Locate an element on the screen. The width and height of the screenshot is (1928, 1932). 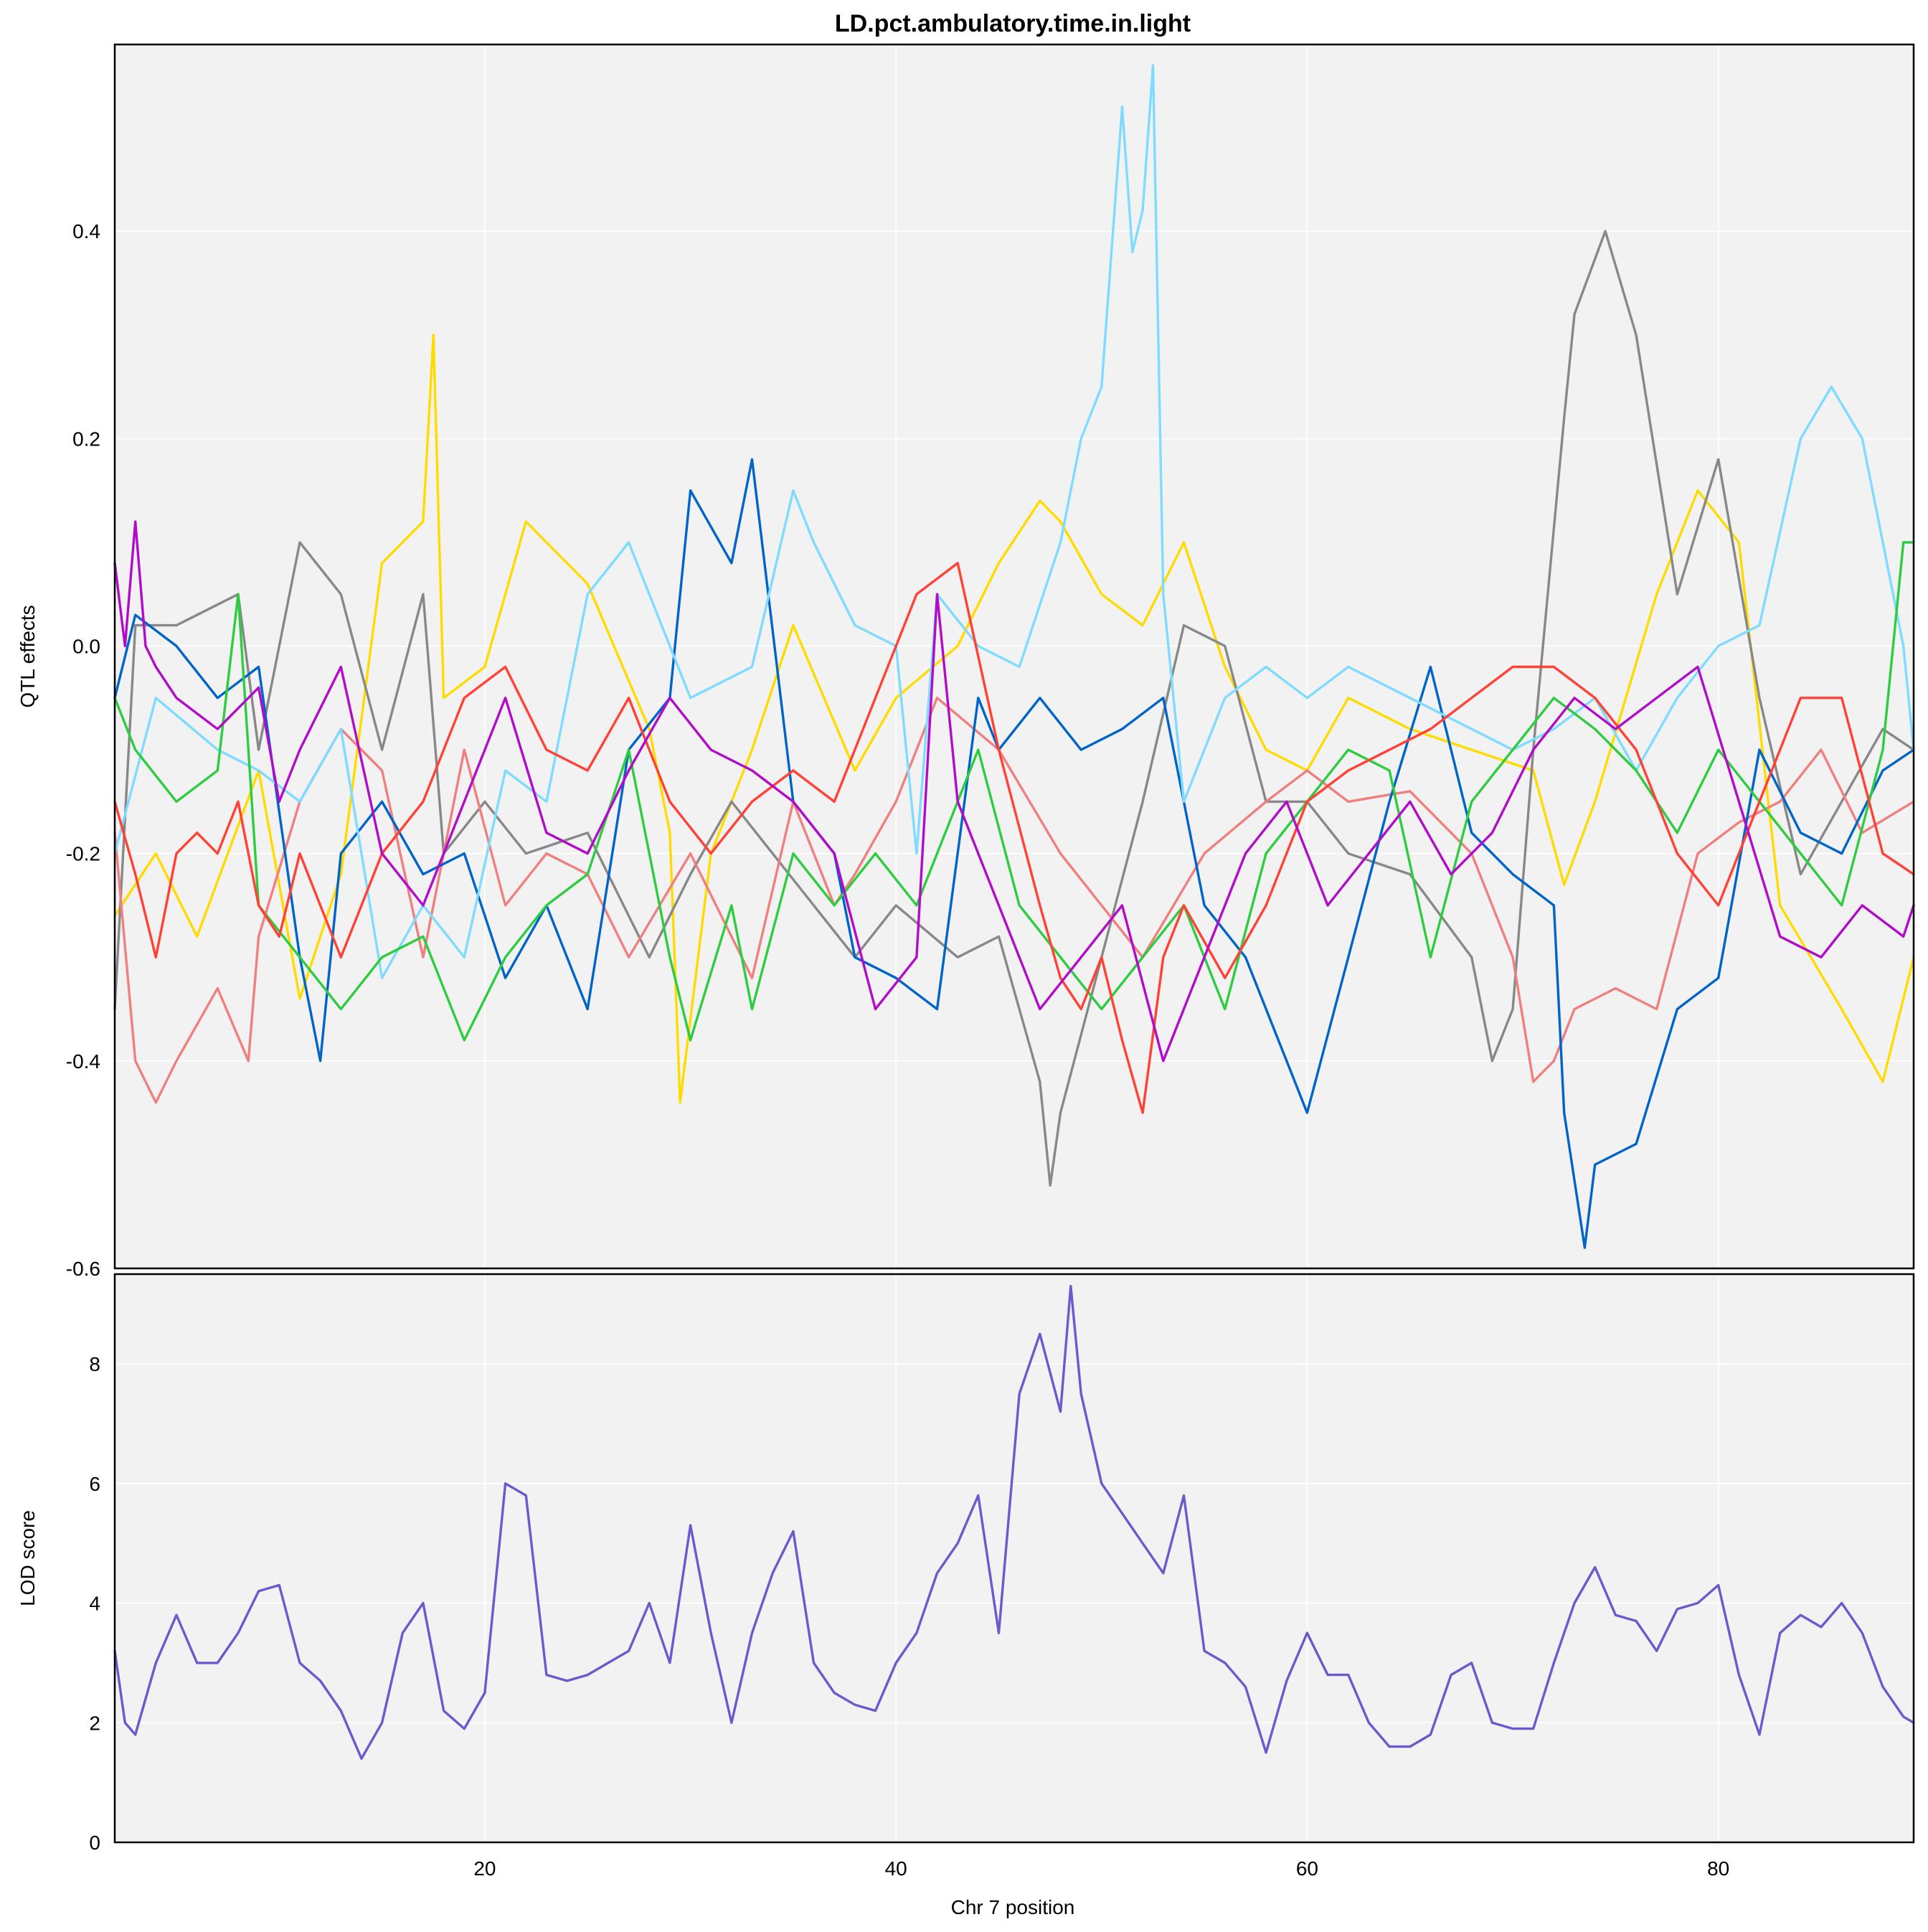
lod-y-tick-label: 2 is located at coordinates (94, 1723).